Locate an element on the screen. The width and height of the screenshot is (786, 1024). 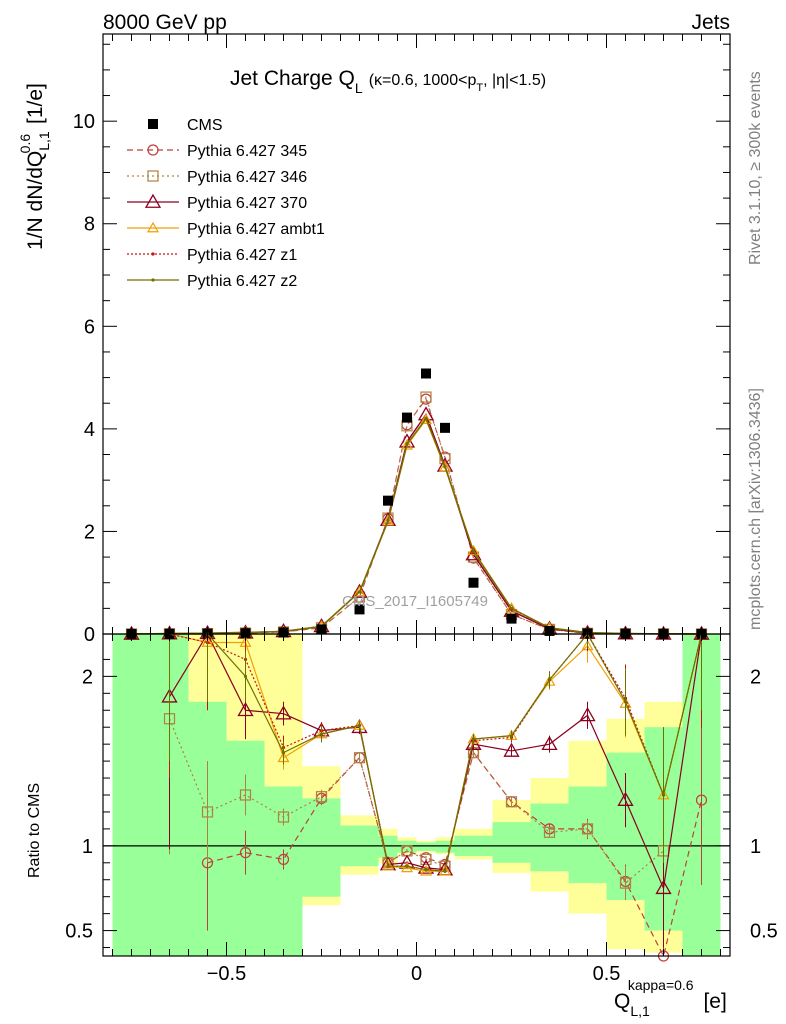
legend-label-z2: Pythia 6.427 z2 is located at coordinates (242, 281).